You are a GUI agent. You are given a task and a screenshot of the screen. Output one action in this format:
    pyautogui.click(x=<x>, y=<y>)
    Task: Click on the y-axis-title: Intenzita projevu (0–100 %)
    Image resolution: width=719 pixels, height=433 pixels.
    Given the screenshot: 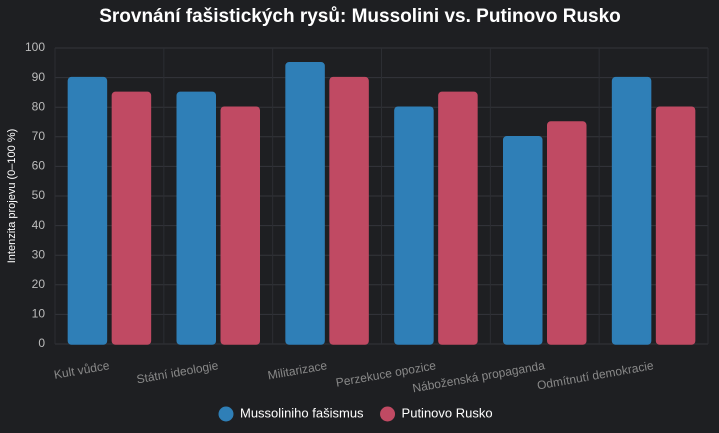 What is the action you would take?
    pyautogui.click(x=12, y=196)
    